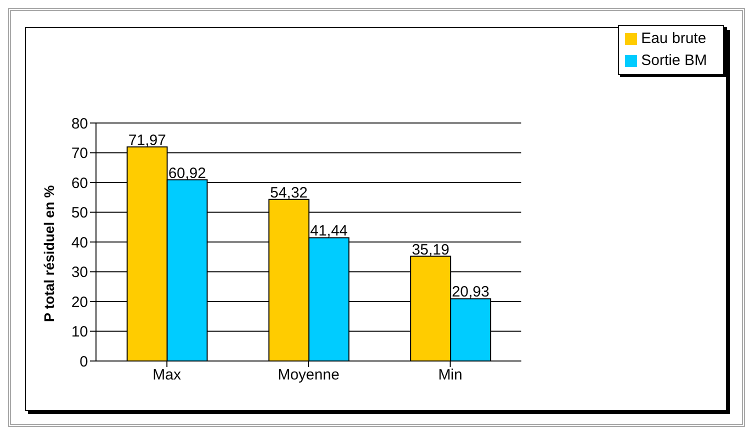 The height and width of the screenshot is (435, 753). I want to click on data-label: 20,93, so click(471, 292).